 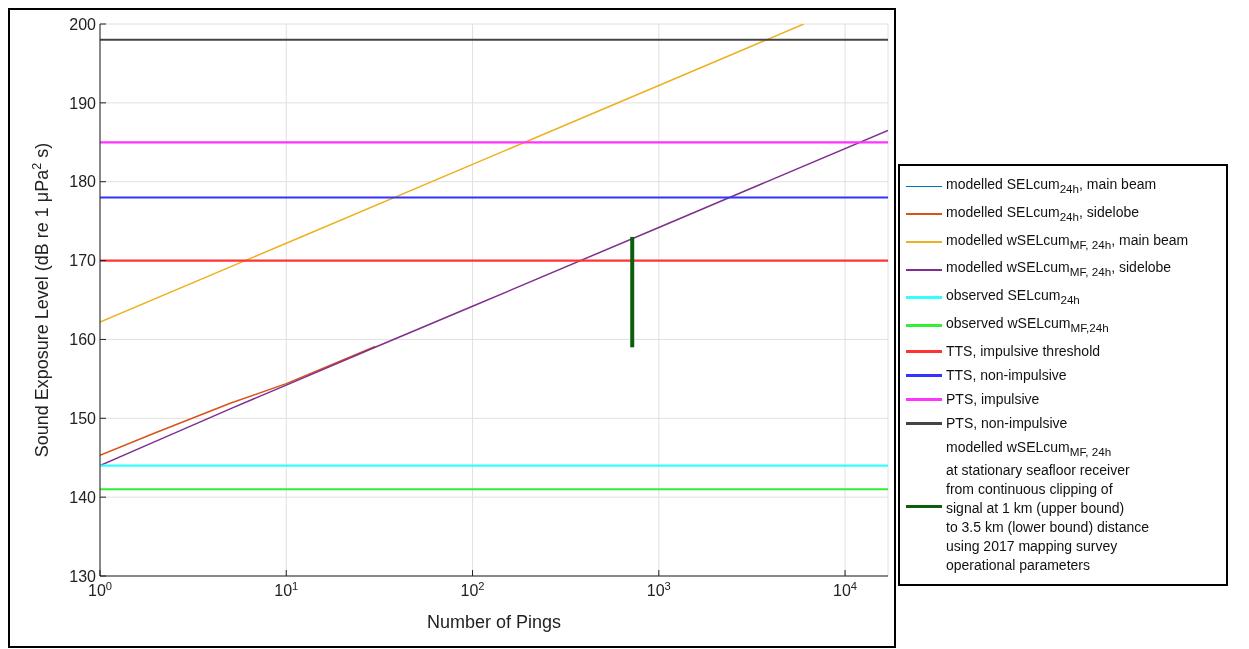 I want to click on x-axis-title: Number of Pings, so click(x=494, y=622).